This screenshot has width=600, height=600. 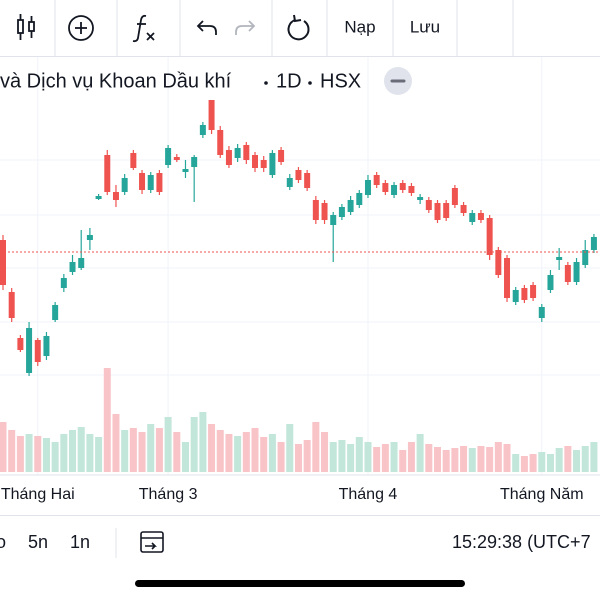 What do you see at coordinates (38, 542) in the screenshot?
I see `range-button: 5n` at bounding box center [38, 542].